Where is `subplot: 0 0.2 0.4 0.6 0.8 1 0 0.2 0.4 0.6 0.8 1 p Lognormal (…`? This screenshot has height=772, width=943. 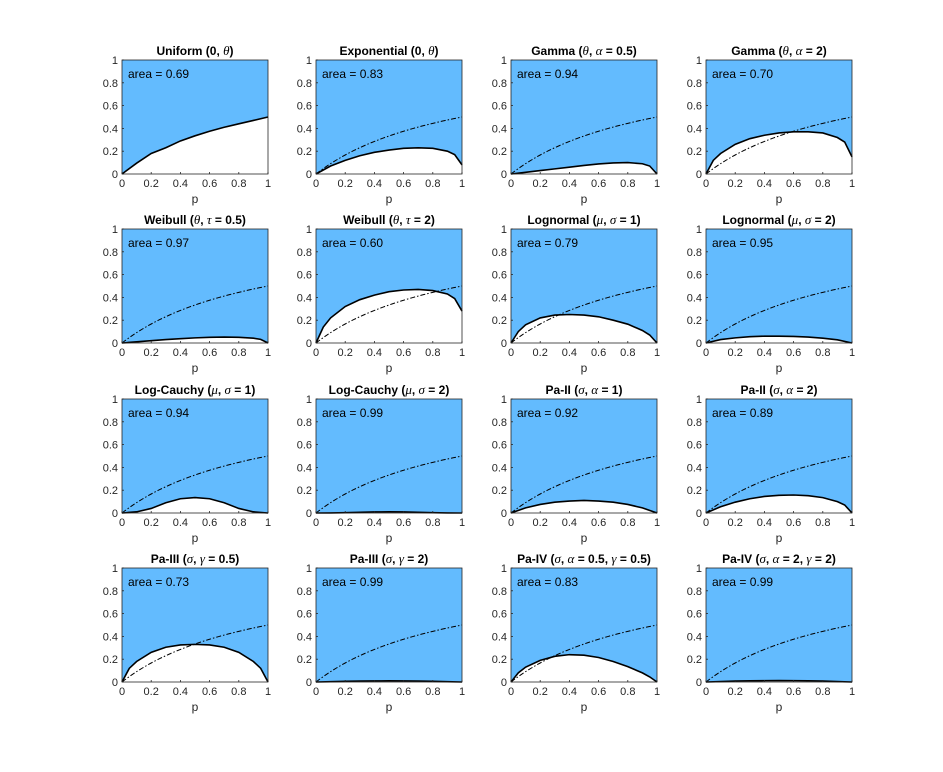
subplot: 0 0.2 0.4 0.6 0.8 1 0 0.2 0.4 0.6 0.8 1 p Lognormal (… is located at coordinates (576, 293).